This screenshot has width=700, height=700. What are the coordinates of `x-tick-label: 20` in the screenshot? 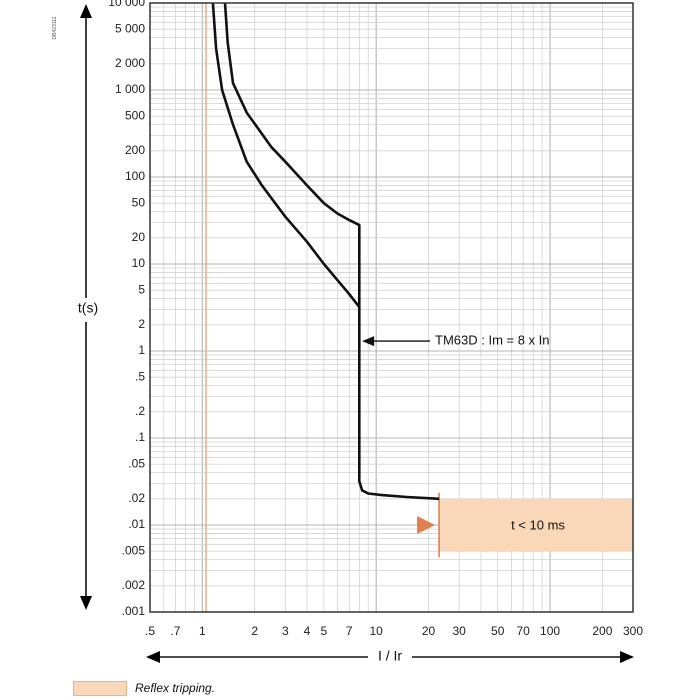 It's located at (429, 631).